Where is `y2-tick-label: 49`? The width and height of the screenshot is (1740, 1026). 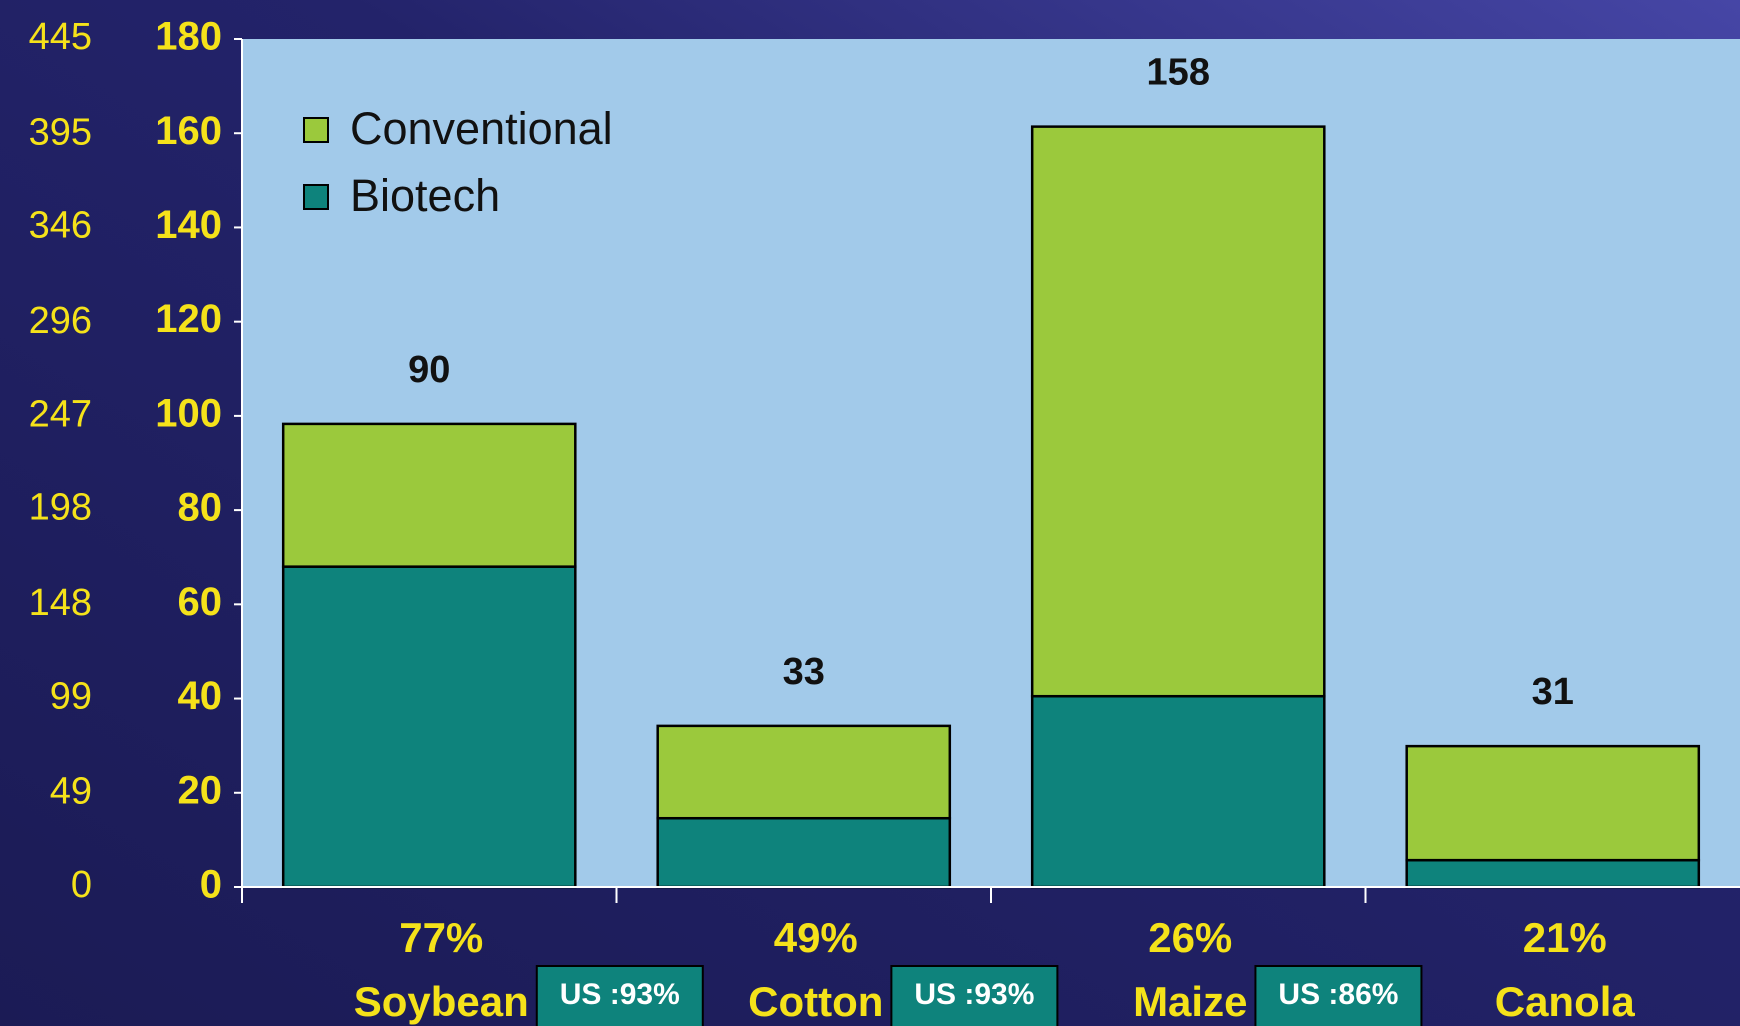 y2-tick-label: 49 is located at coordinates (71, 792).